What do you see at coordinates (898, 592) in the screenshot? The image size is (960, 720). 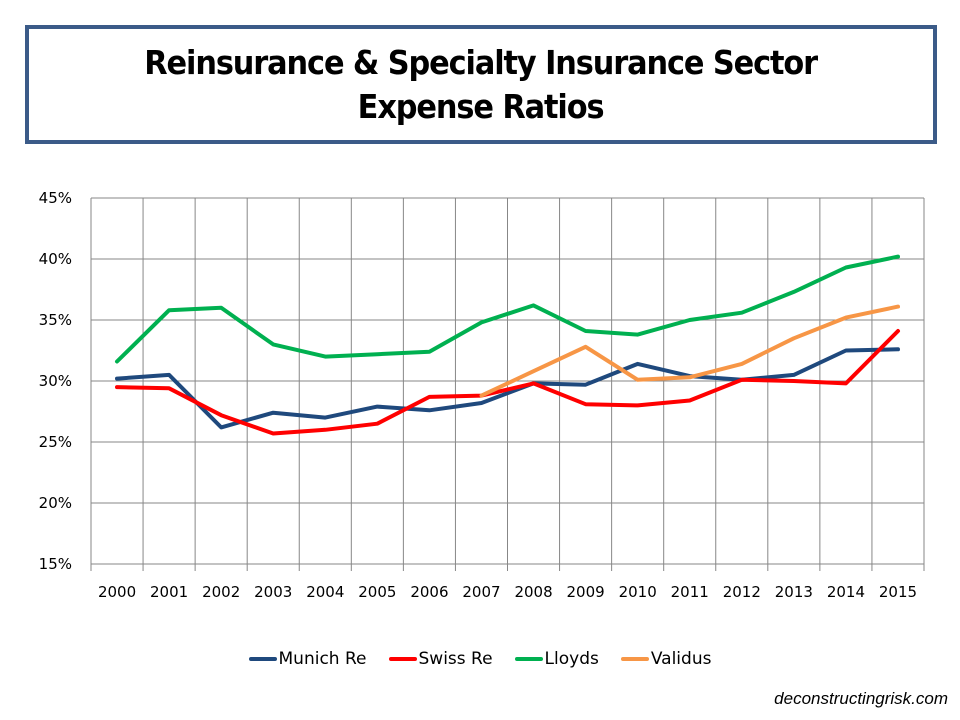 I see `x-tick-label: 2015` at bounding box center [898, 592].